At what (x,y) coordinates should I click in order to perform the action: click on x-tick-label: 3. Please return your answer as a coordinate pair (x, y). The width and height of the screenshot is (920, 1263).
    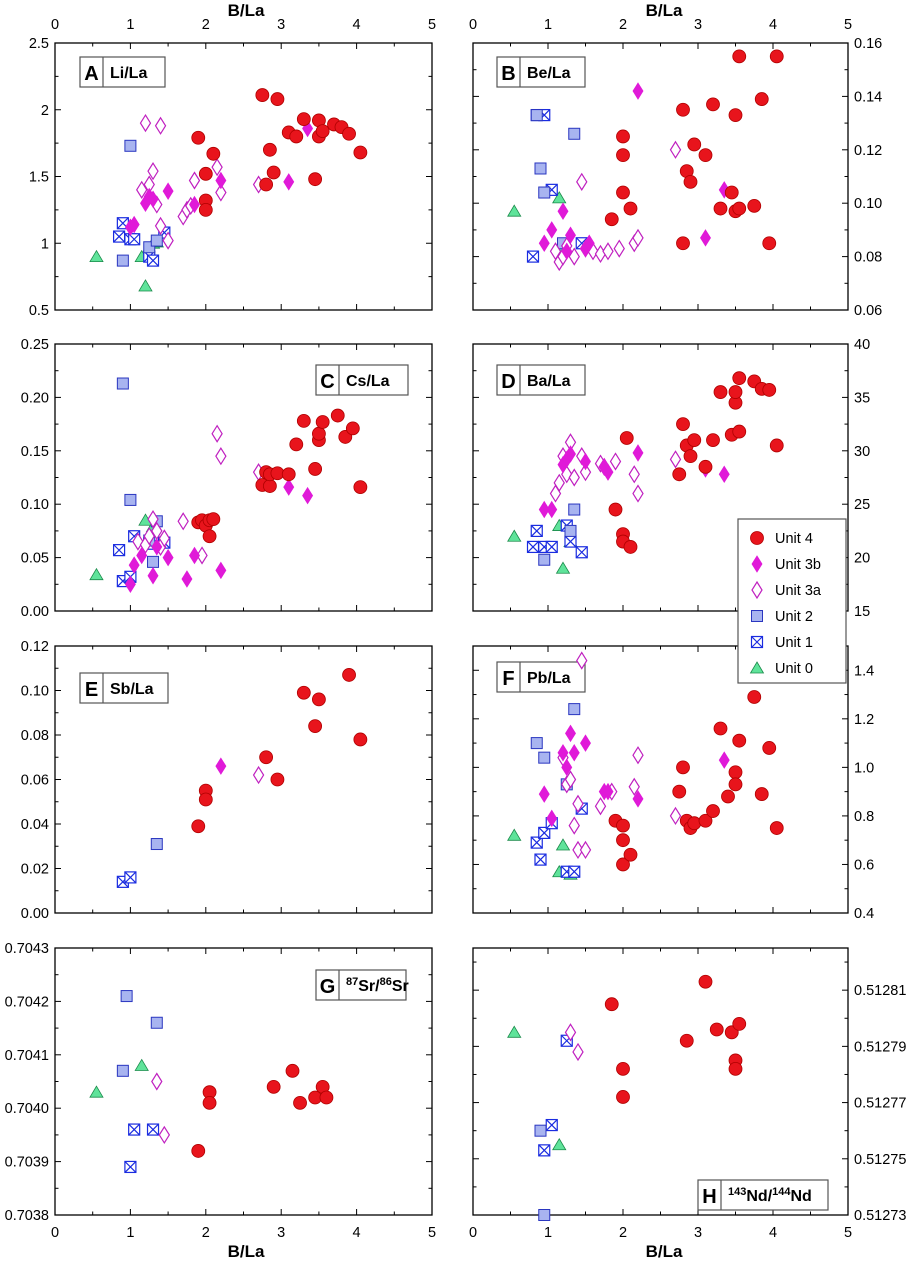
    Looking at the image, I should click on (281, 1233).